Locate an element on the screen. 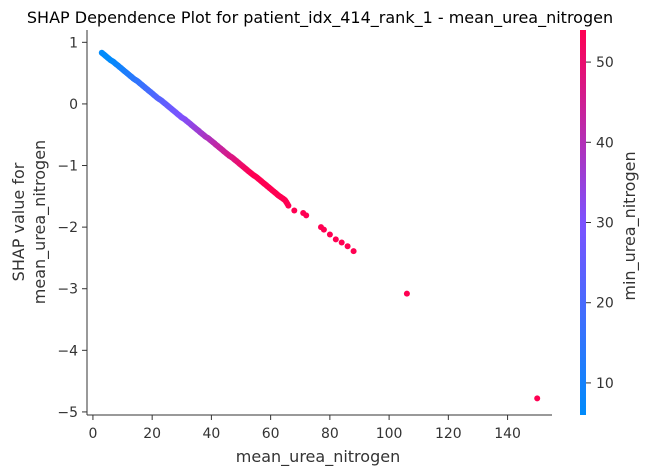 Image resolution: width=648 pixels, height=475 pixels. y-axis-title-line2: mean_urea_nitrogen is located at coordinates (40, 222).